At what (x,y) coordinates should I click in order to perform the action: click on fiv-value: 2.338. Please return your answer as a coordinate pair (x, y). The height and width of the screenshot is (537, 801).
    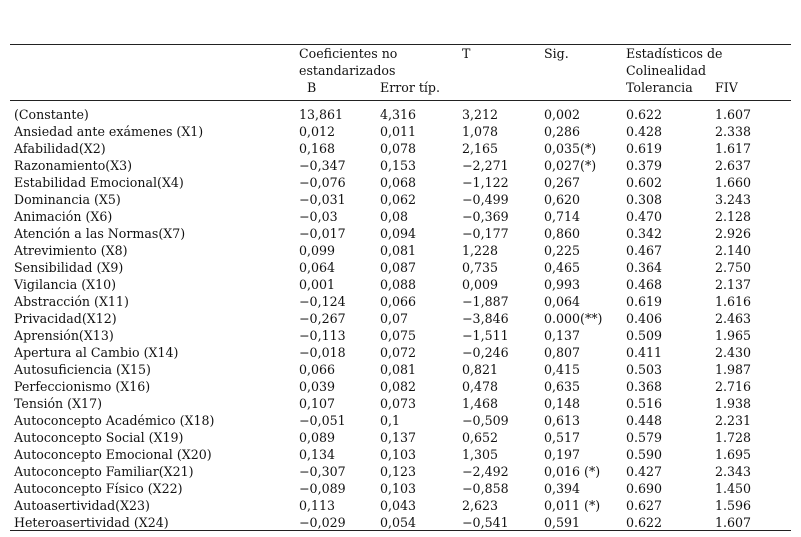
    Looking at the image, I should click on (733, 131).